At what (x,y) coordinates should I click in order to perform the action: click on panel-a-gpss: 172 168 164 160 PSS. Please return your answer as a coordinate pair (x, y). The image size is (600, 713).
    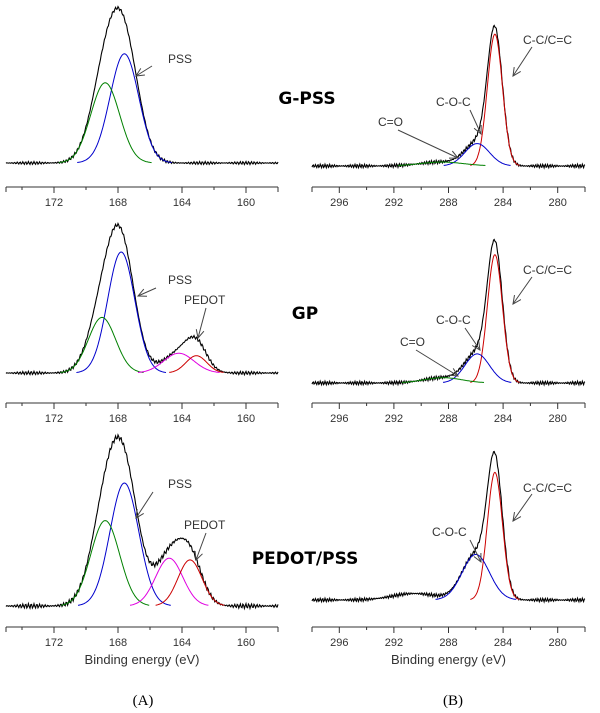
    Looking at the image, I should click on (142, 107).